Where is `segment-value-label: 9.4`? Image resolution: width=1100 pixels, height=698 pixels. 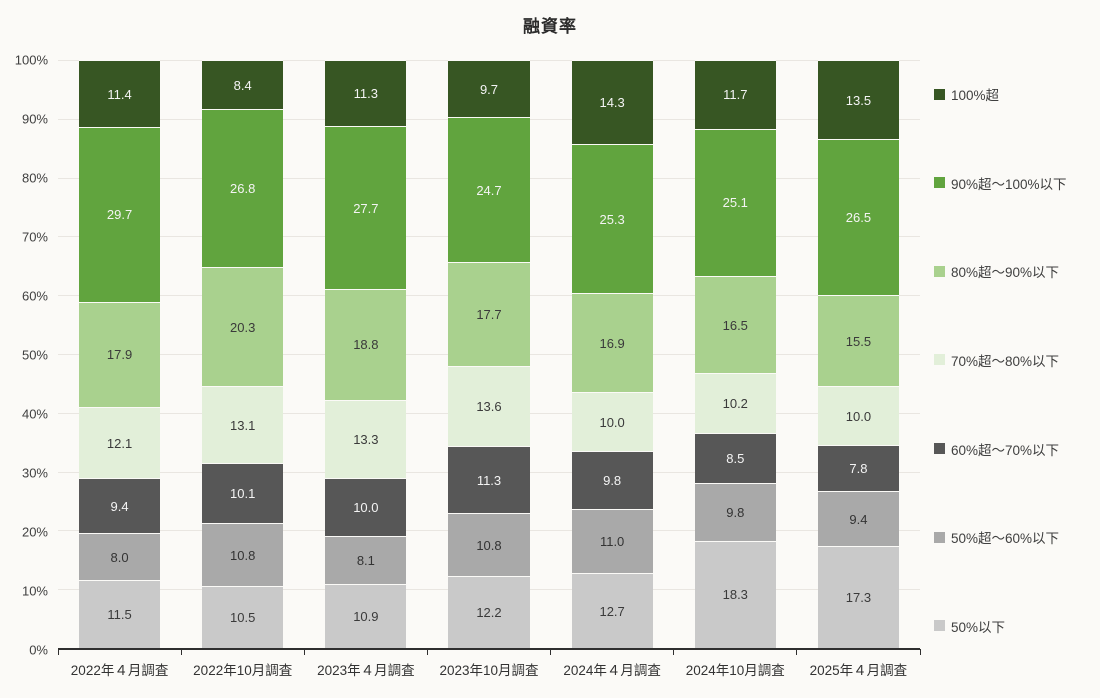 segment-value-label: 9.4 is located at coordinates (858, 519).